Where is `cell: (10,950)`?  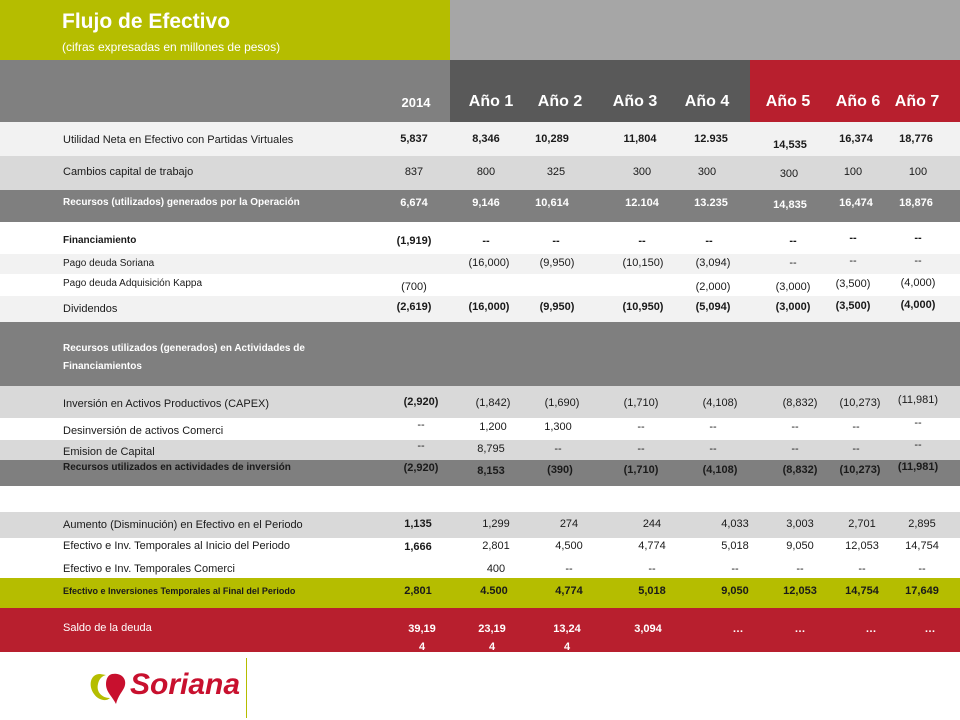
cell: (10,950) is located at coordinates (643, 307).